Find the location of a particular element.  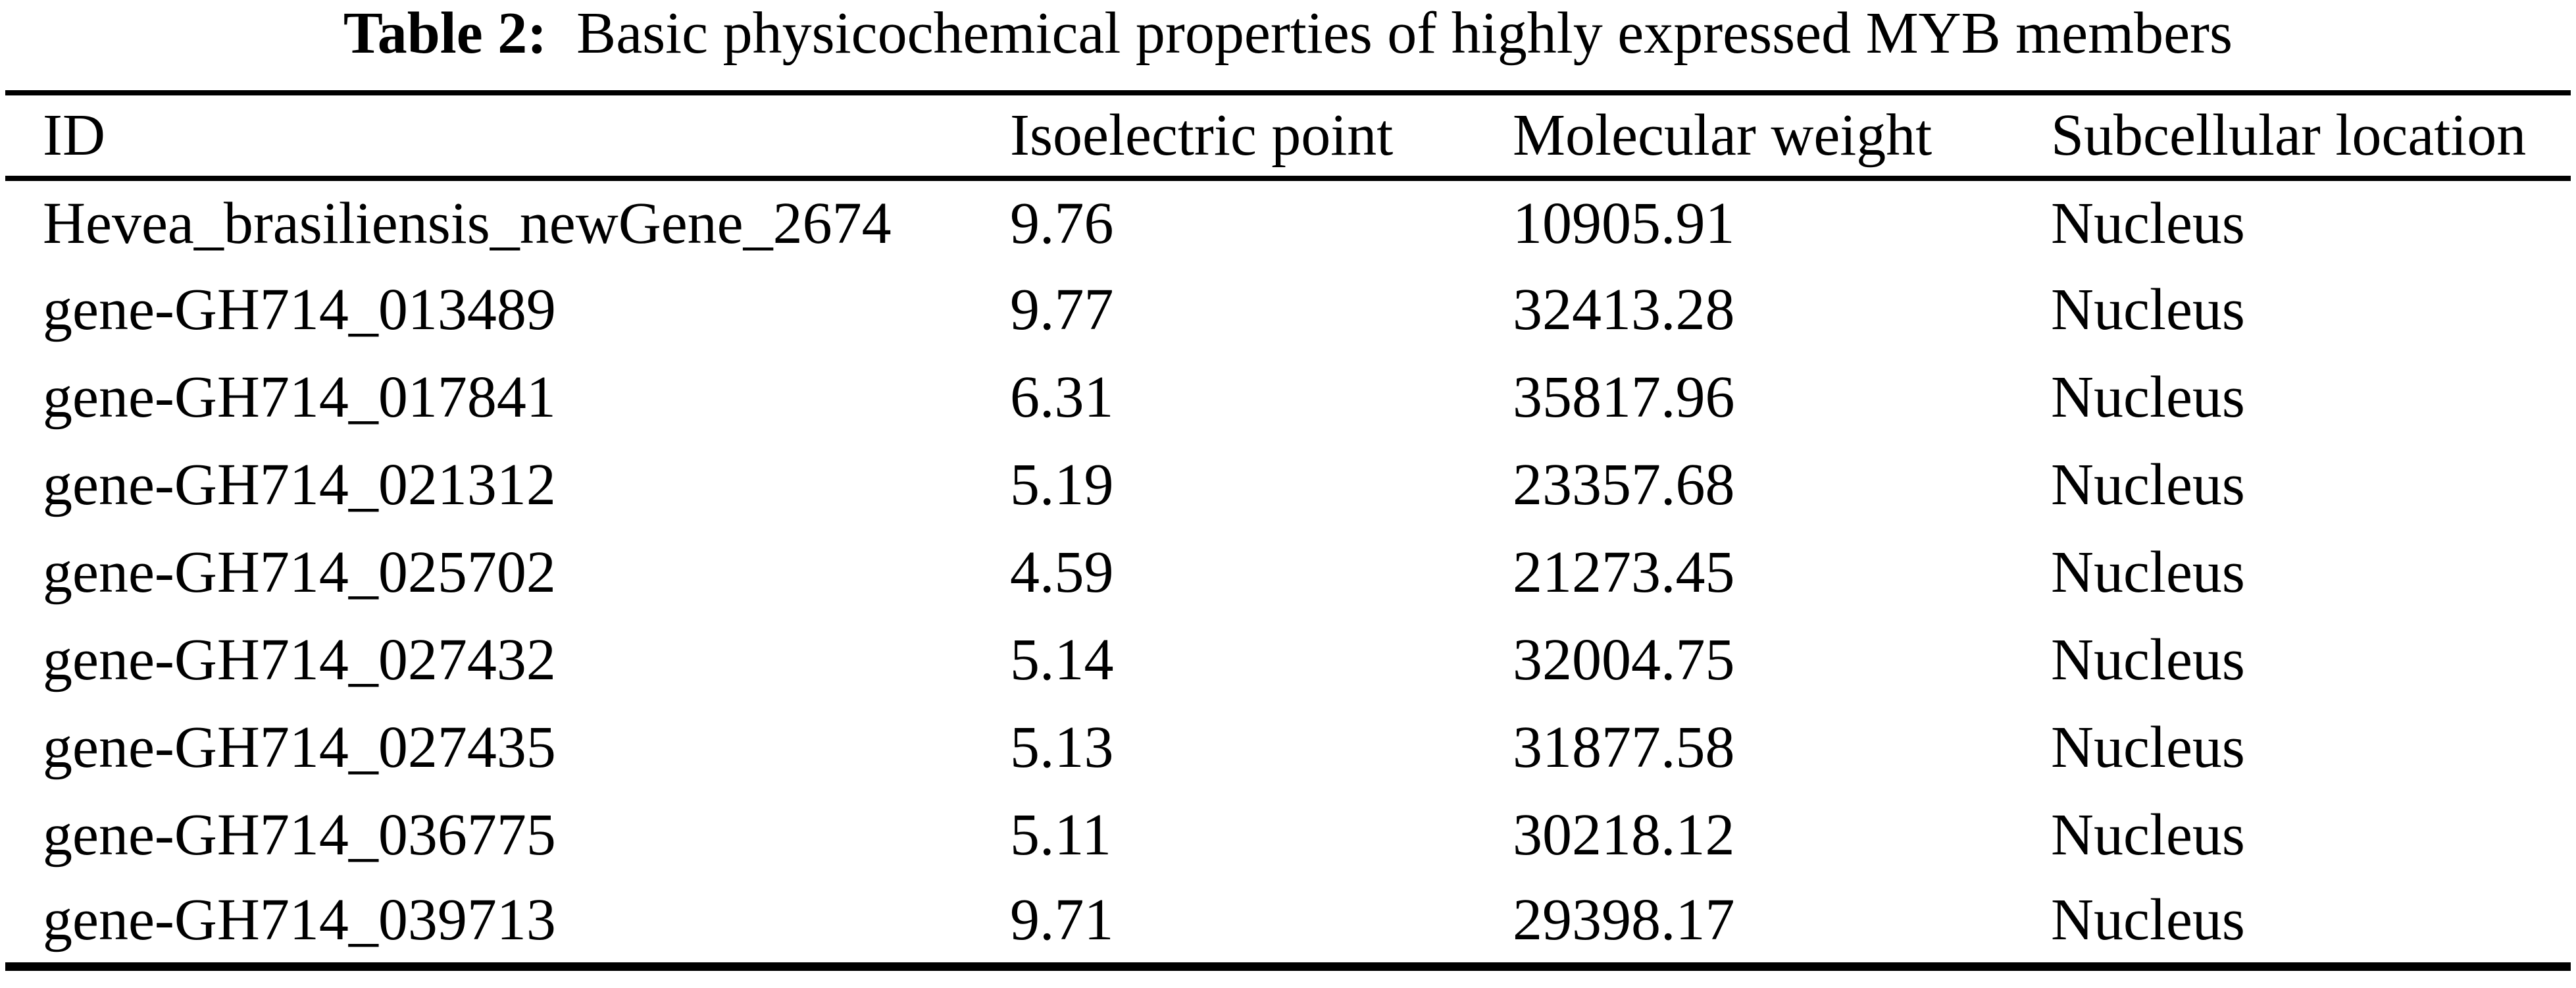

cell-isoelectric-point: 5.11 is located at coordinates (1061, 835).